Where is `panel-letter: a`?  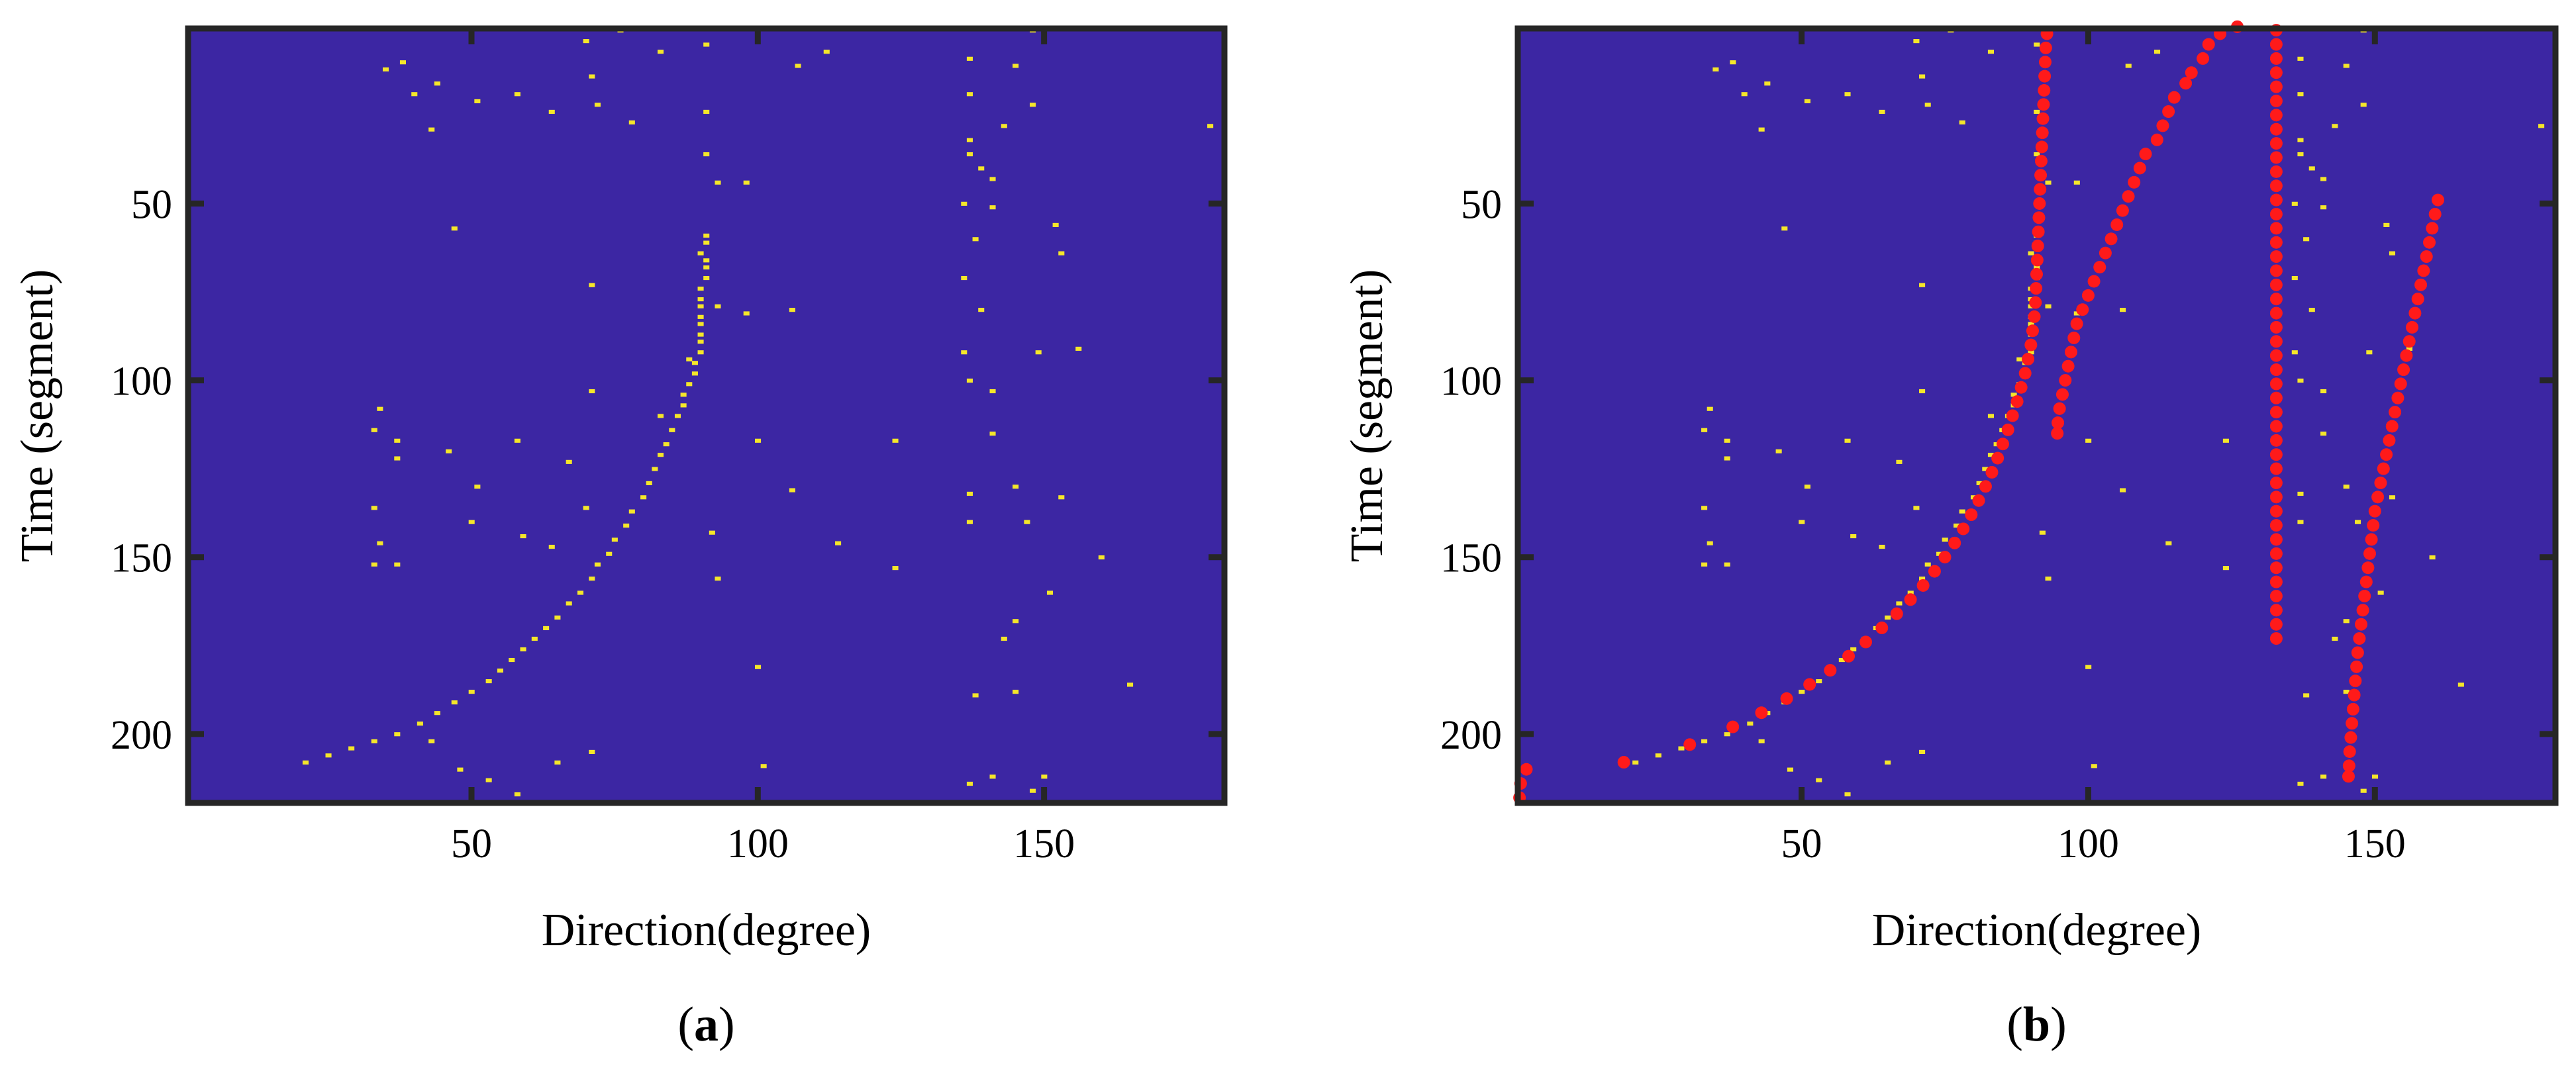
panel-letter: a is located at coordinates (706, 1025).